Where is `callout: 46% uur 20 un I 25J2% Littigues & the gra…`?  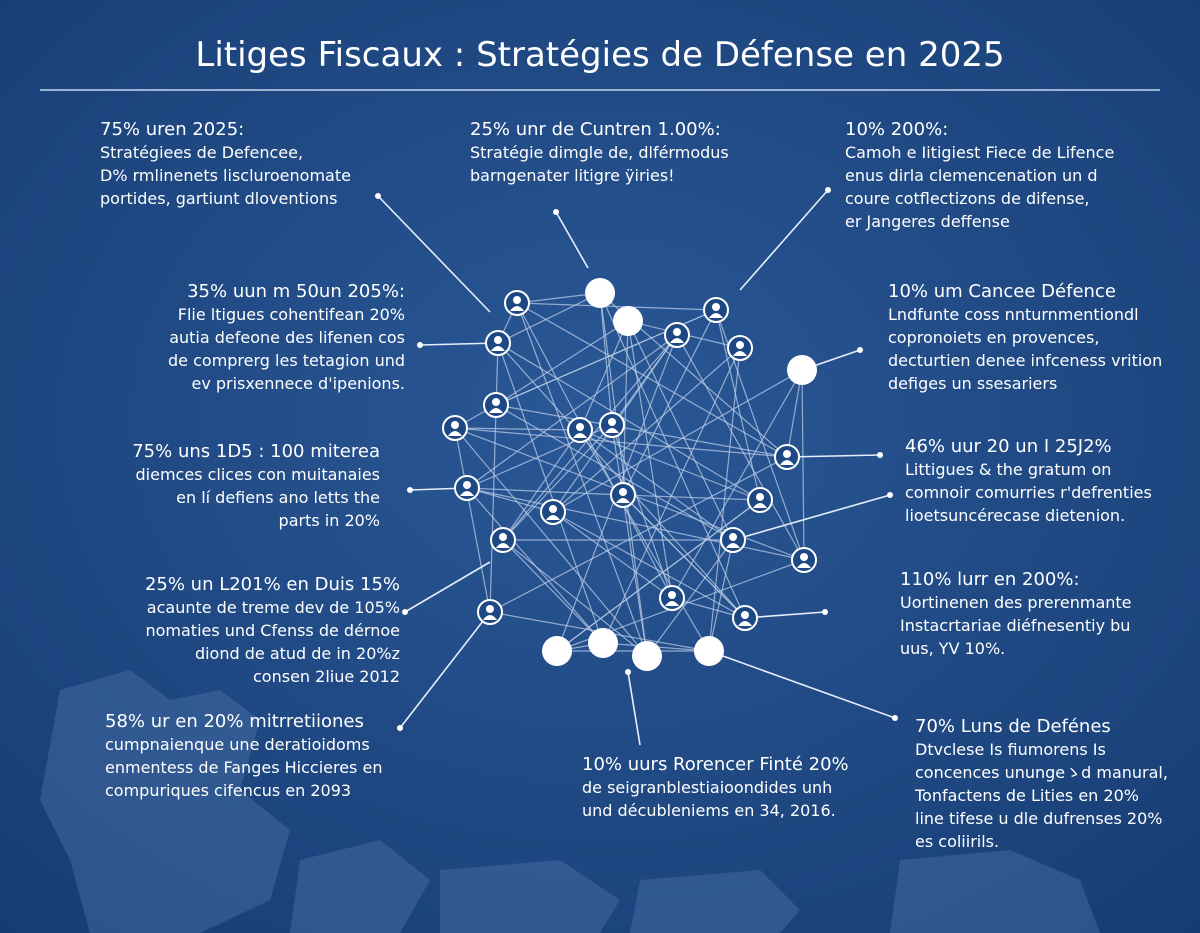
callout: 46% uur 20 un I 25J2% Littigues & the gra… is located at coordinates (1028, 480).